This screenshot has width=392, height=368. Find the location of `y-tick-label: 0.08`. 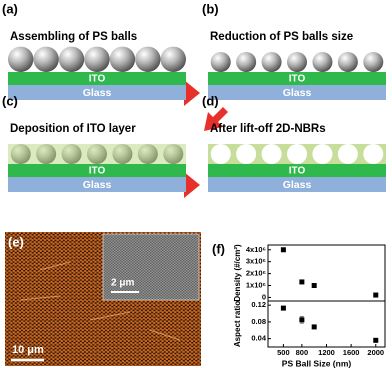

y-tick-label: 0.08 is located at coordinates (258, 321).